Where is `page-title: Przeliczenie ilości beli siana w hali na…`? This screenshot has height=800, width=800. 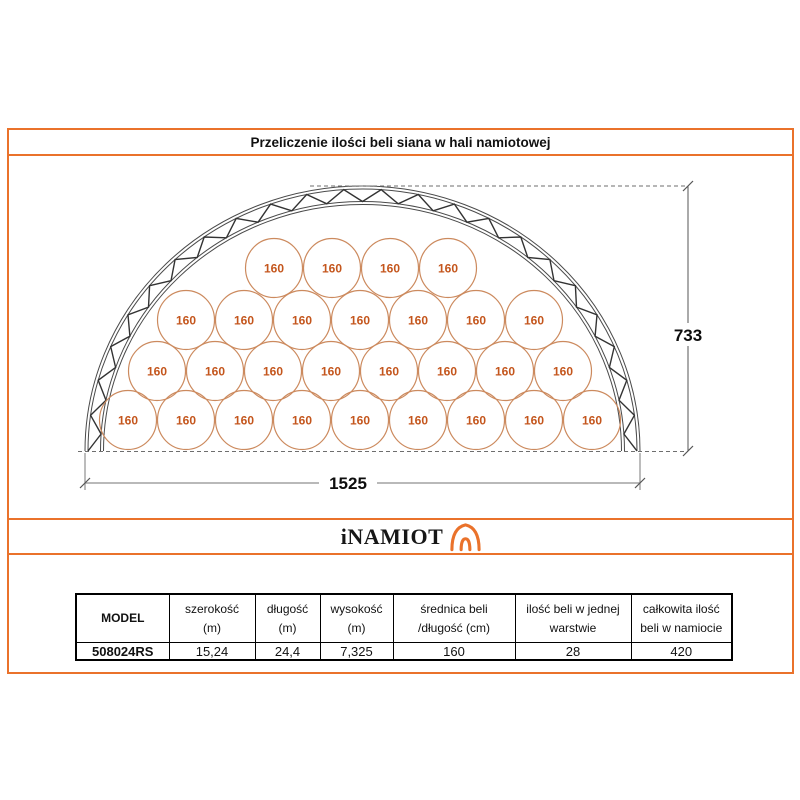
page-title: Przeliczenie ilości beli siana w hali na… is located at coordinates (400, 142).